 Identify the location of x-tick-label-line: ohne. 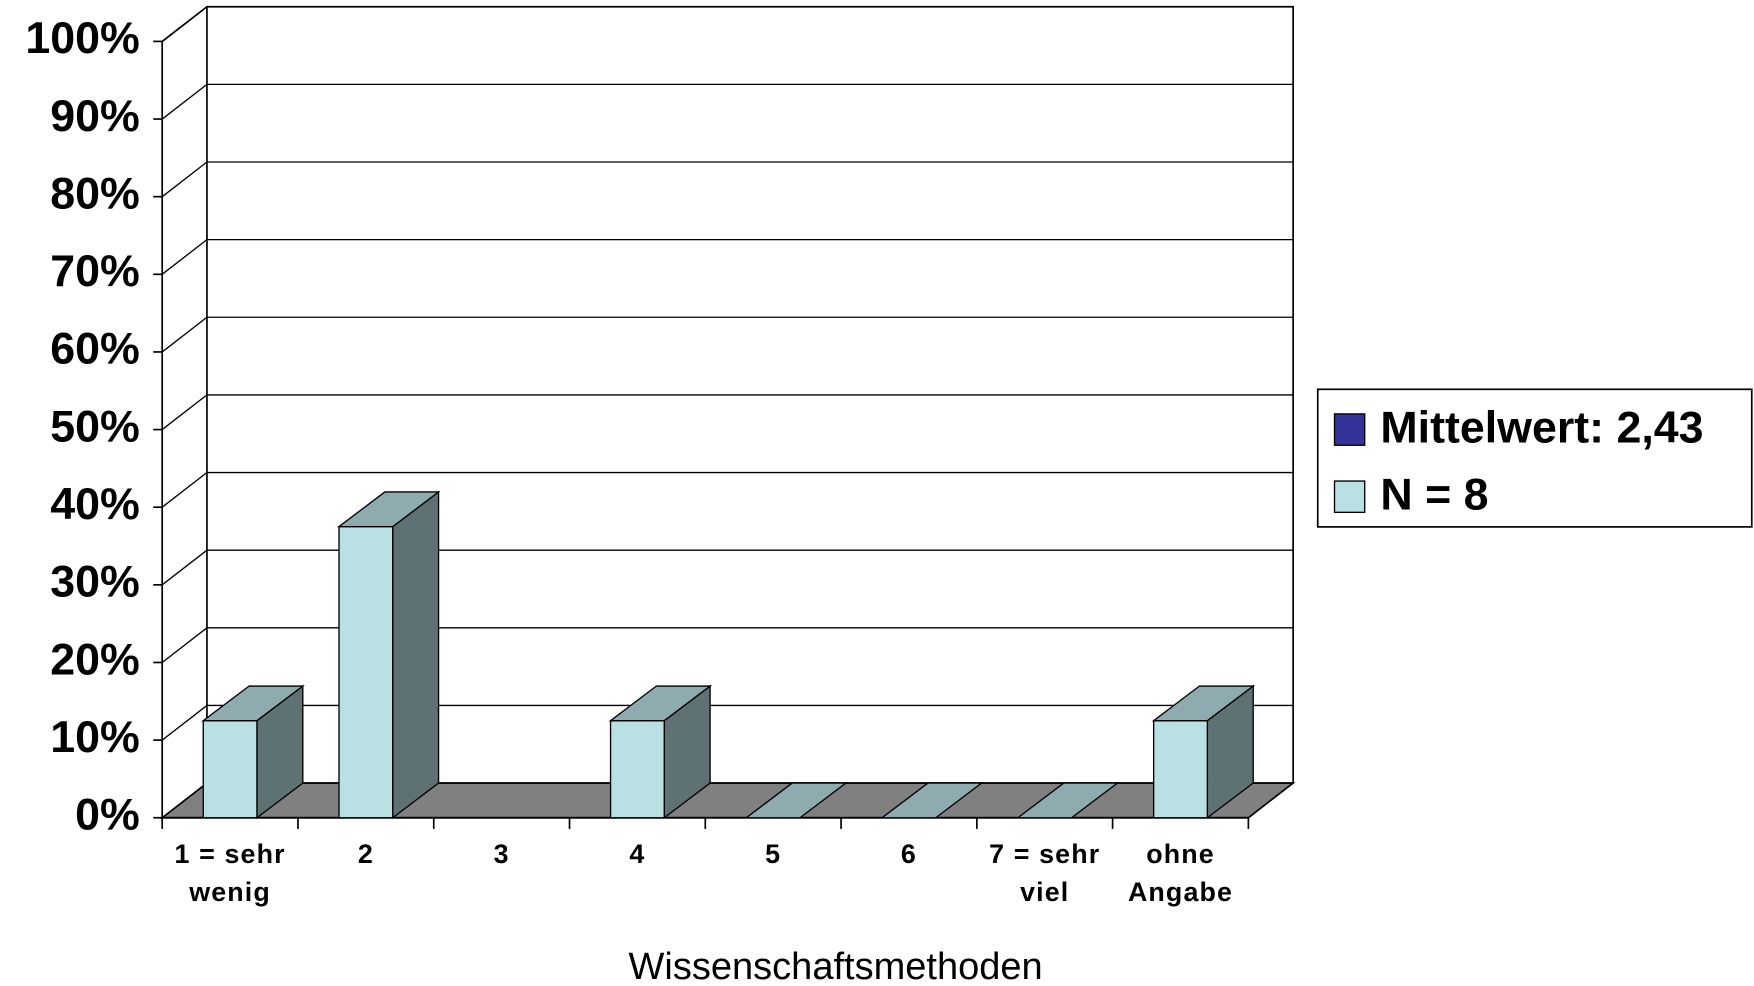
(1180, 854).